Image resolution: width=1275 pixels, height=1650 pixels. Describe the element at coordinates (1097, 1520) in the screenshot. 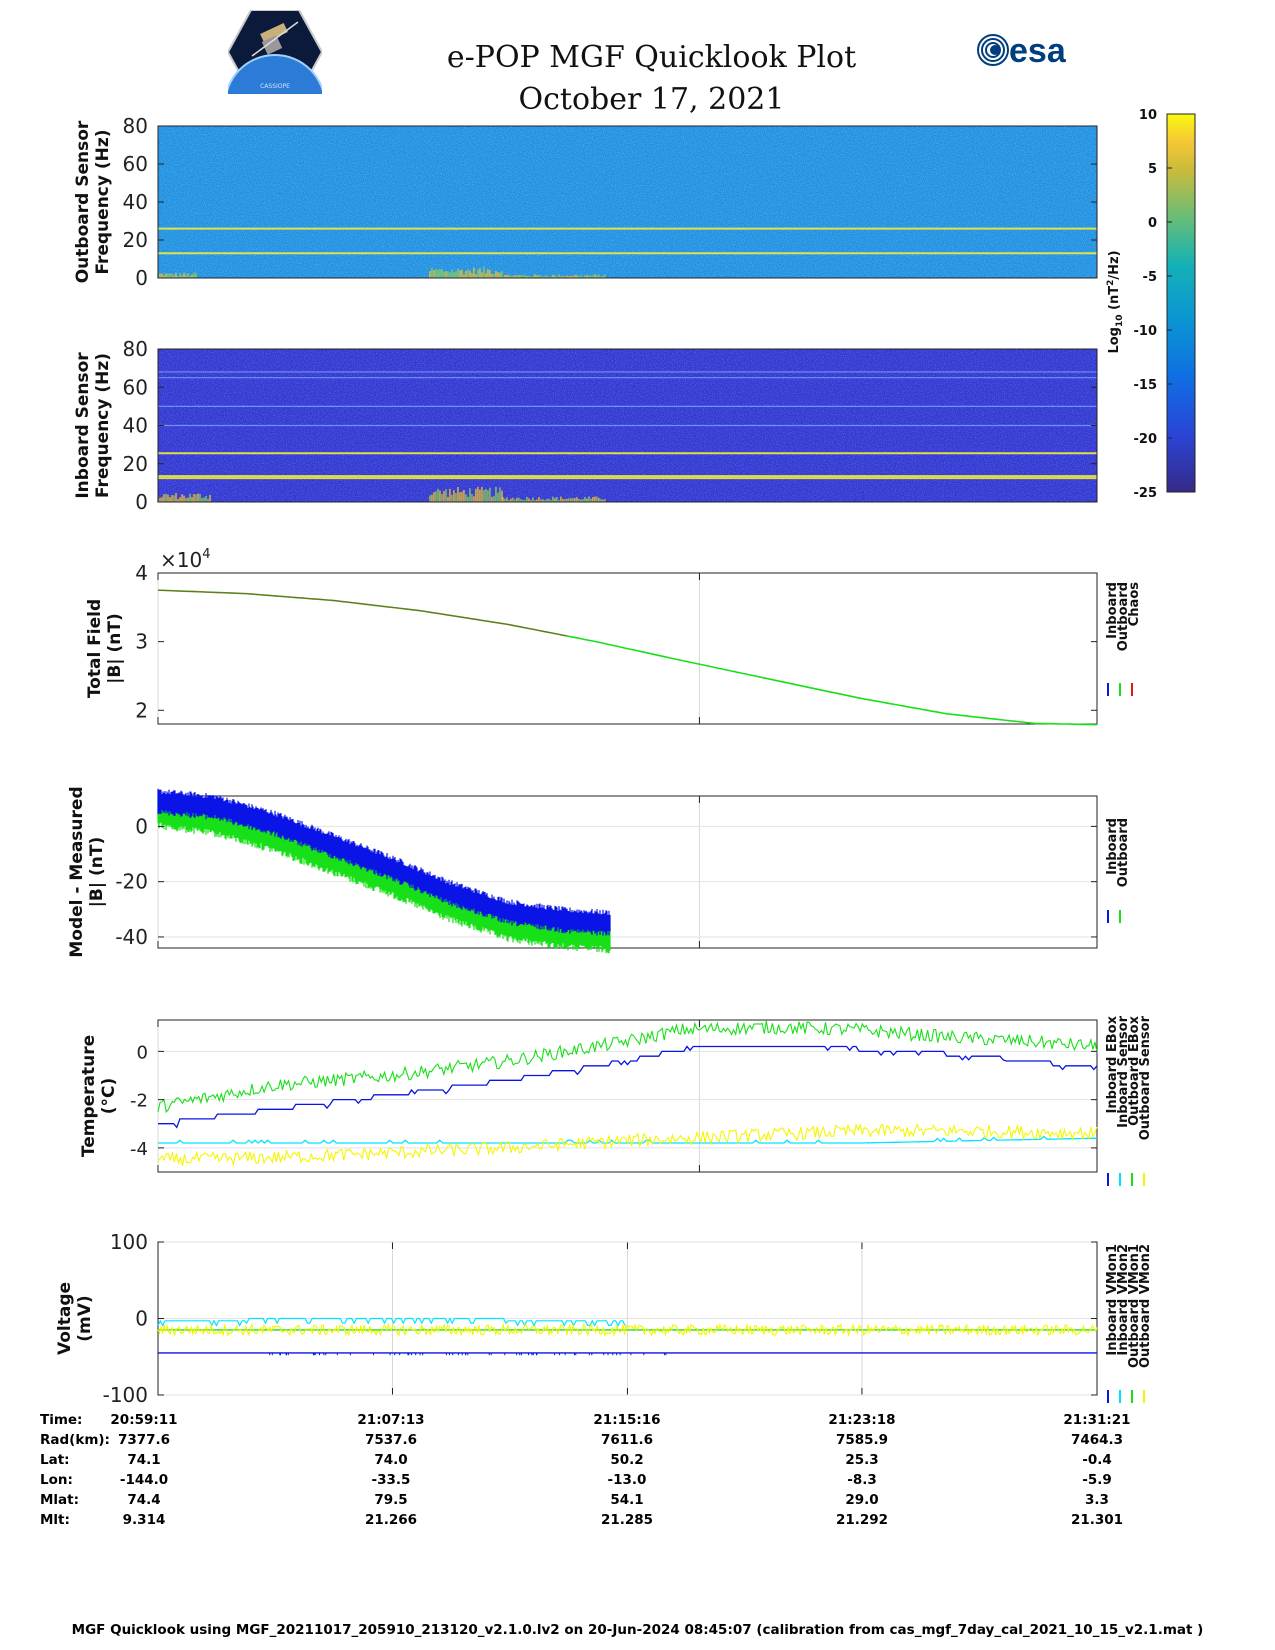

I see `info-row-value: 21.301` at that location.